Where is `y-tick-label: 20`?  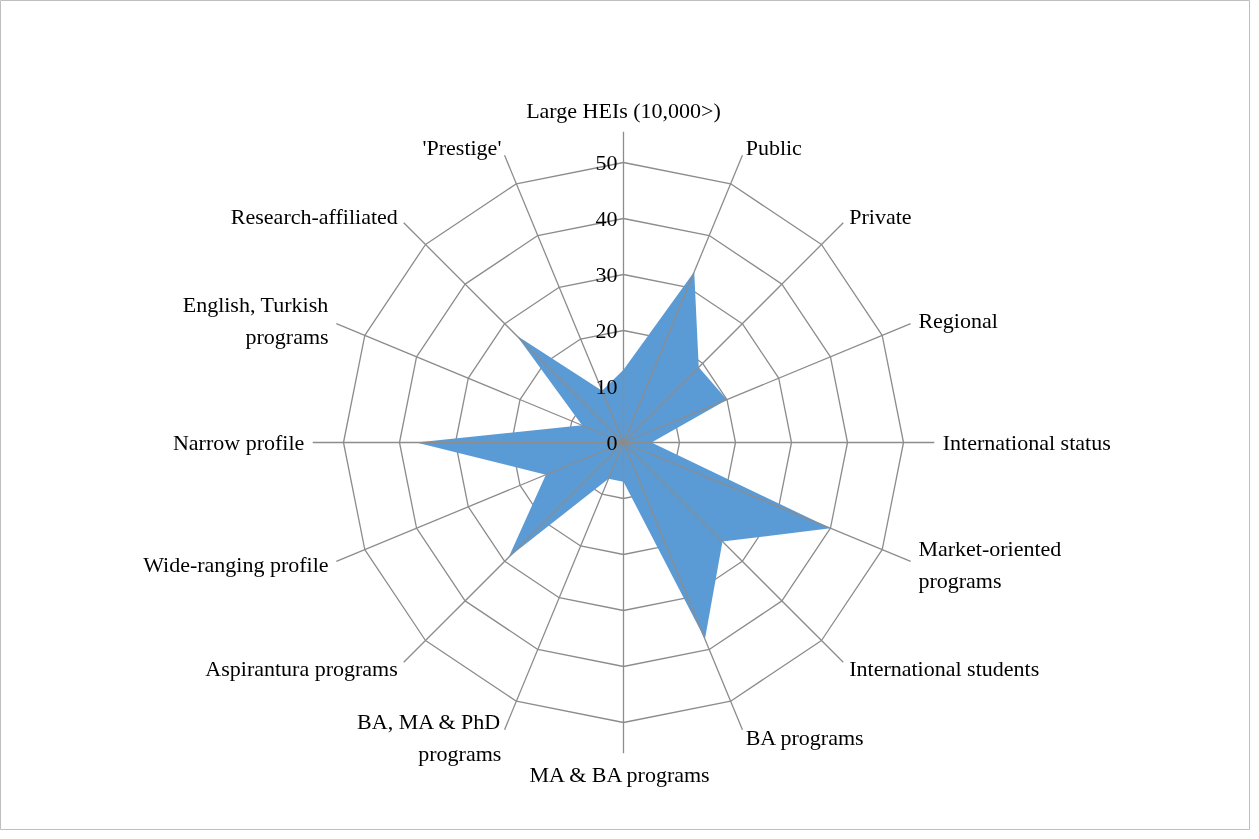
y-tick-label: 20 is located at coordinates (606, 330).